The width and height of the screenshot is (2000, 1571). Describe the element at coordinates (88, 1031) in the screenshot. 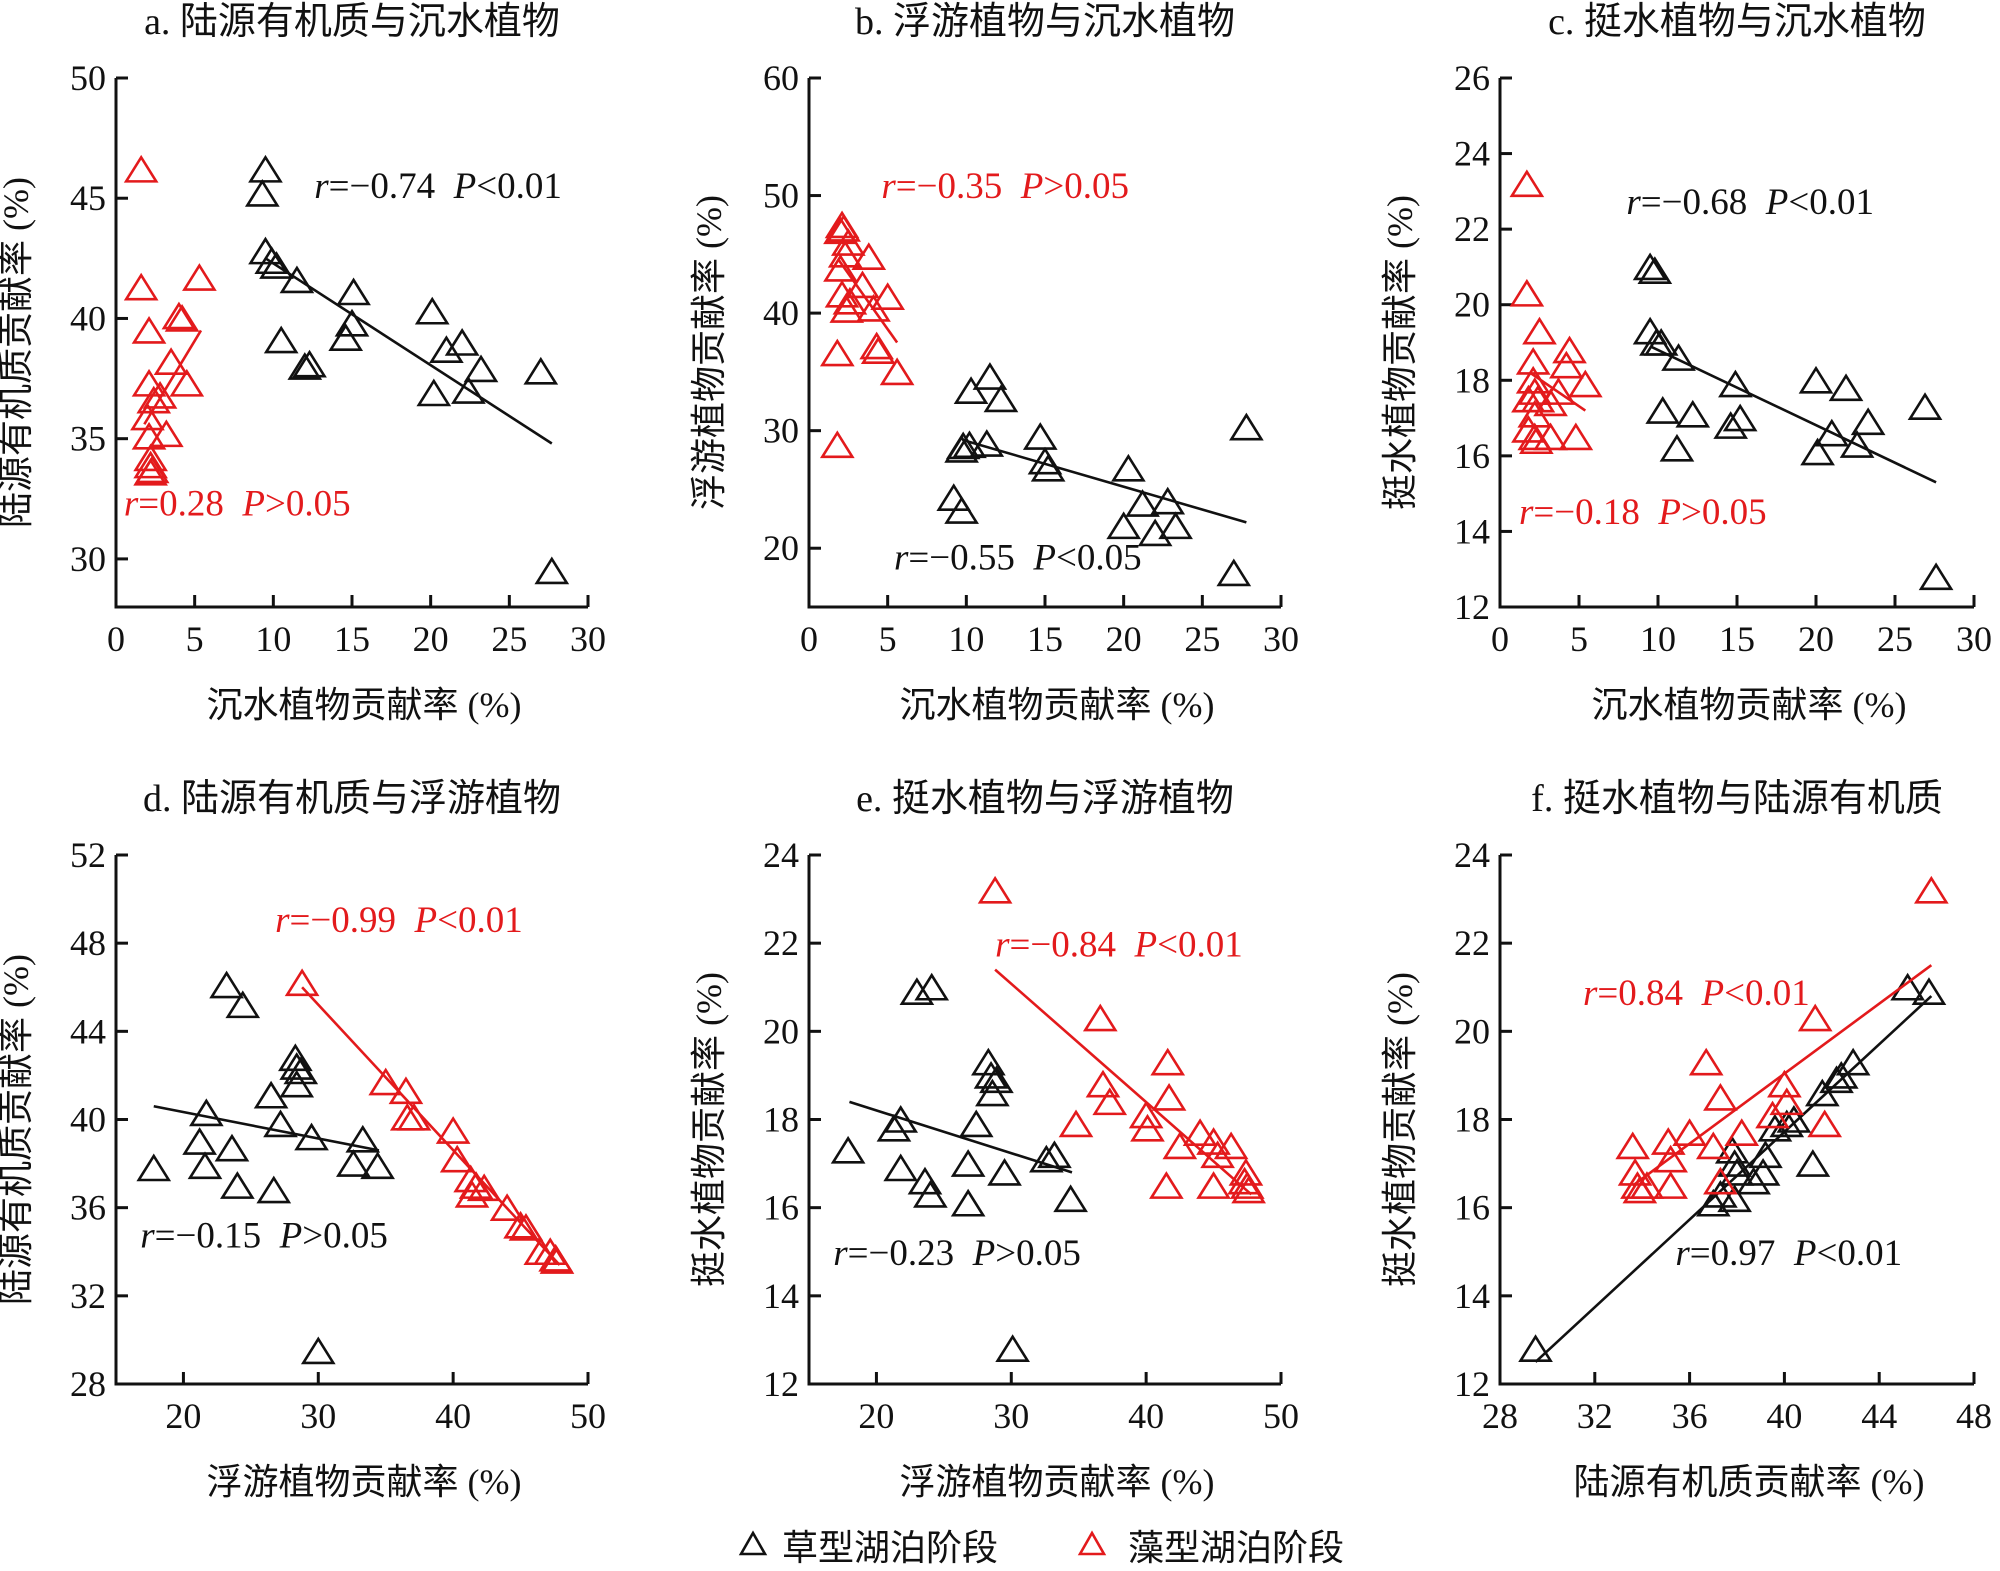

I see `y-tick-label: 44` at that location.